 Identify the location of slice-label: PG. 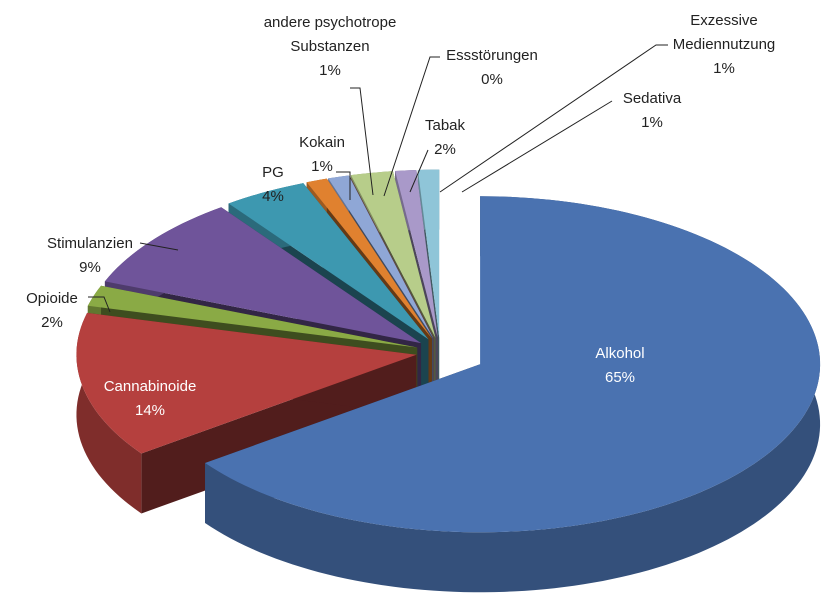
(273, 172).